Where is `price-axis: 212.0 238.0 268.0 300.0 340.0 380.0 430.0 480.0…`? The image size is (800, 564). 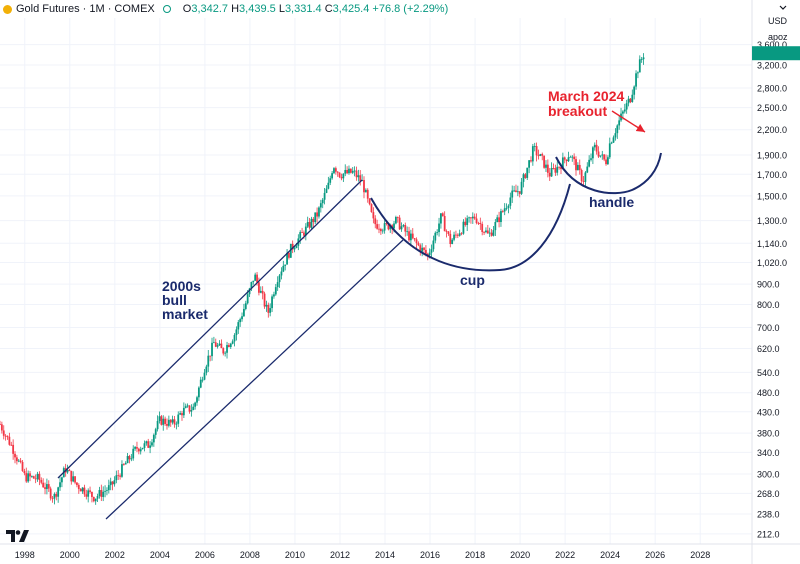
price-axis: 212.0 238.0 268.0 300.0 340.0 380.0 430.0 480.0… is located at coordinates (775, 282).